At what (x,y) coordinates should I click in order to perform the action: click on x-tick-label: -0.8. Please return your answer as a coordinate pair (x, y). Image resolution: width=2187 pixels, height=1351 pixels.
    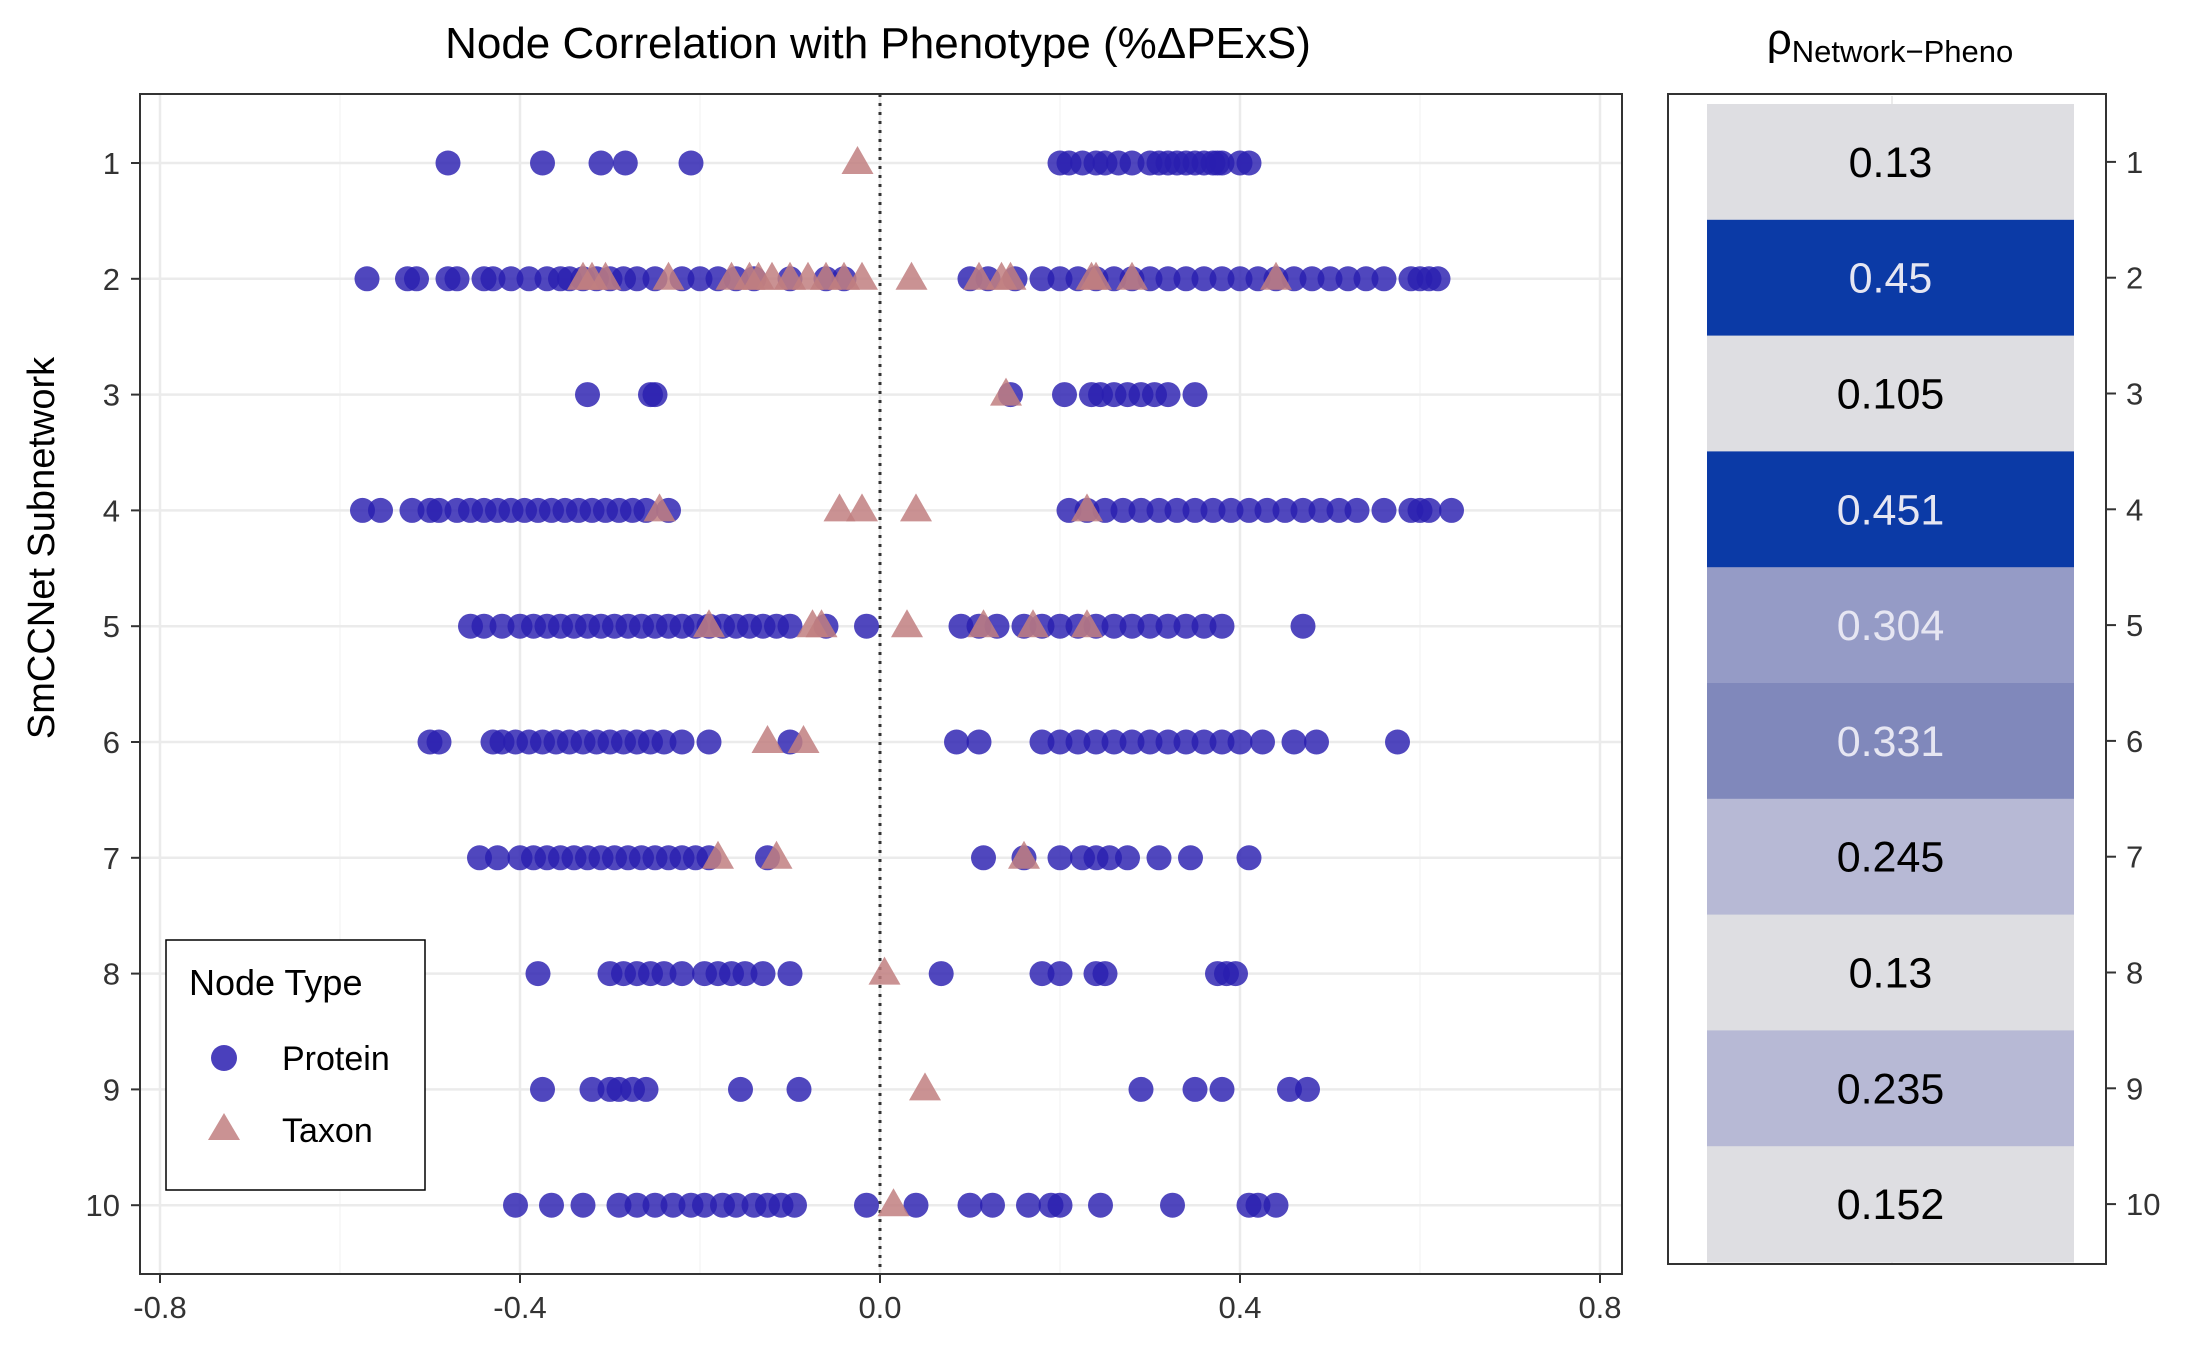
    Looking at the image, I should click on (159, 1307).